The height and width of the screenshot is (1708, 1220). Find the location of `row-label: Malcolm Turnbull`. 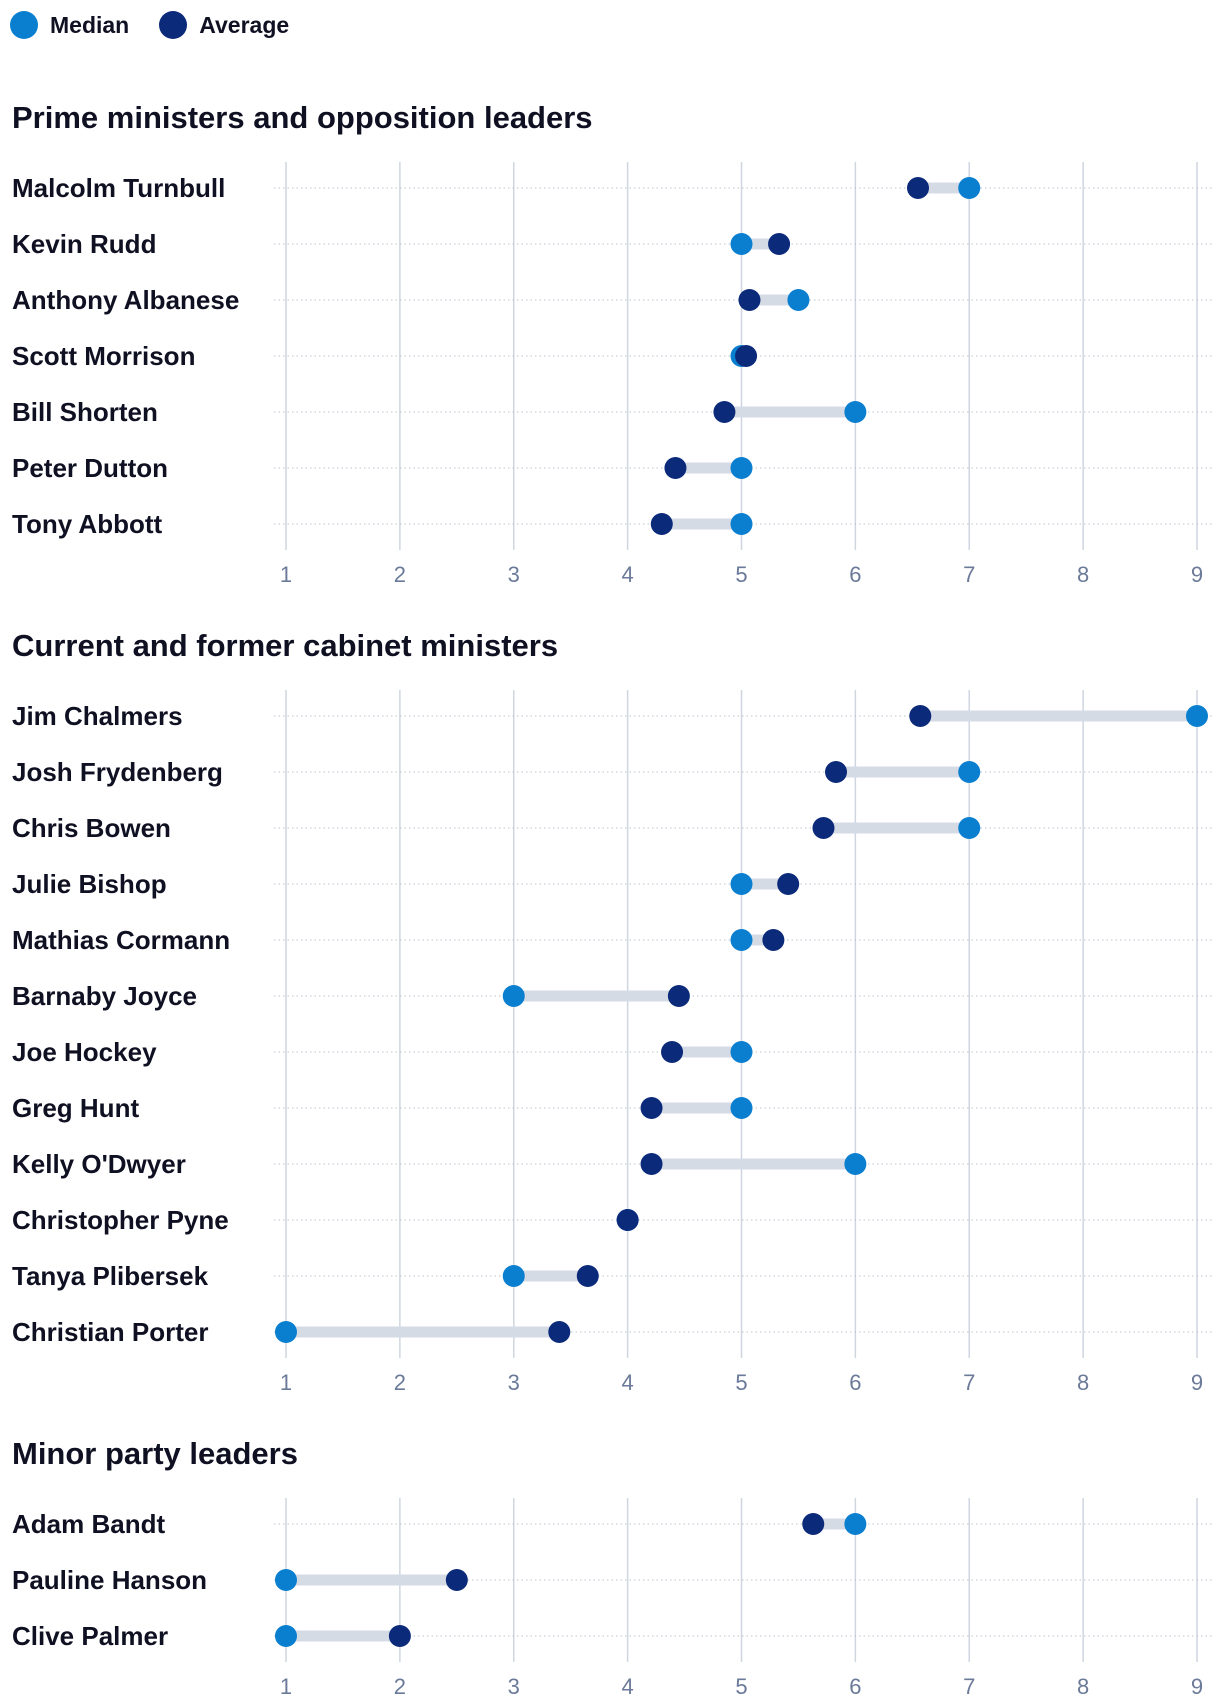

row-label: Malcolm Turnbull is located at coordinates (118, 188).